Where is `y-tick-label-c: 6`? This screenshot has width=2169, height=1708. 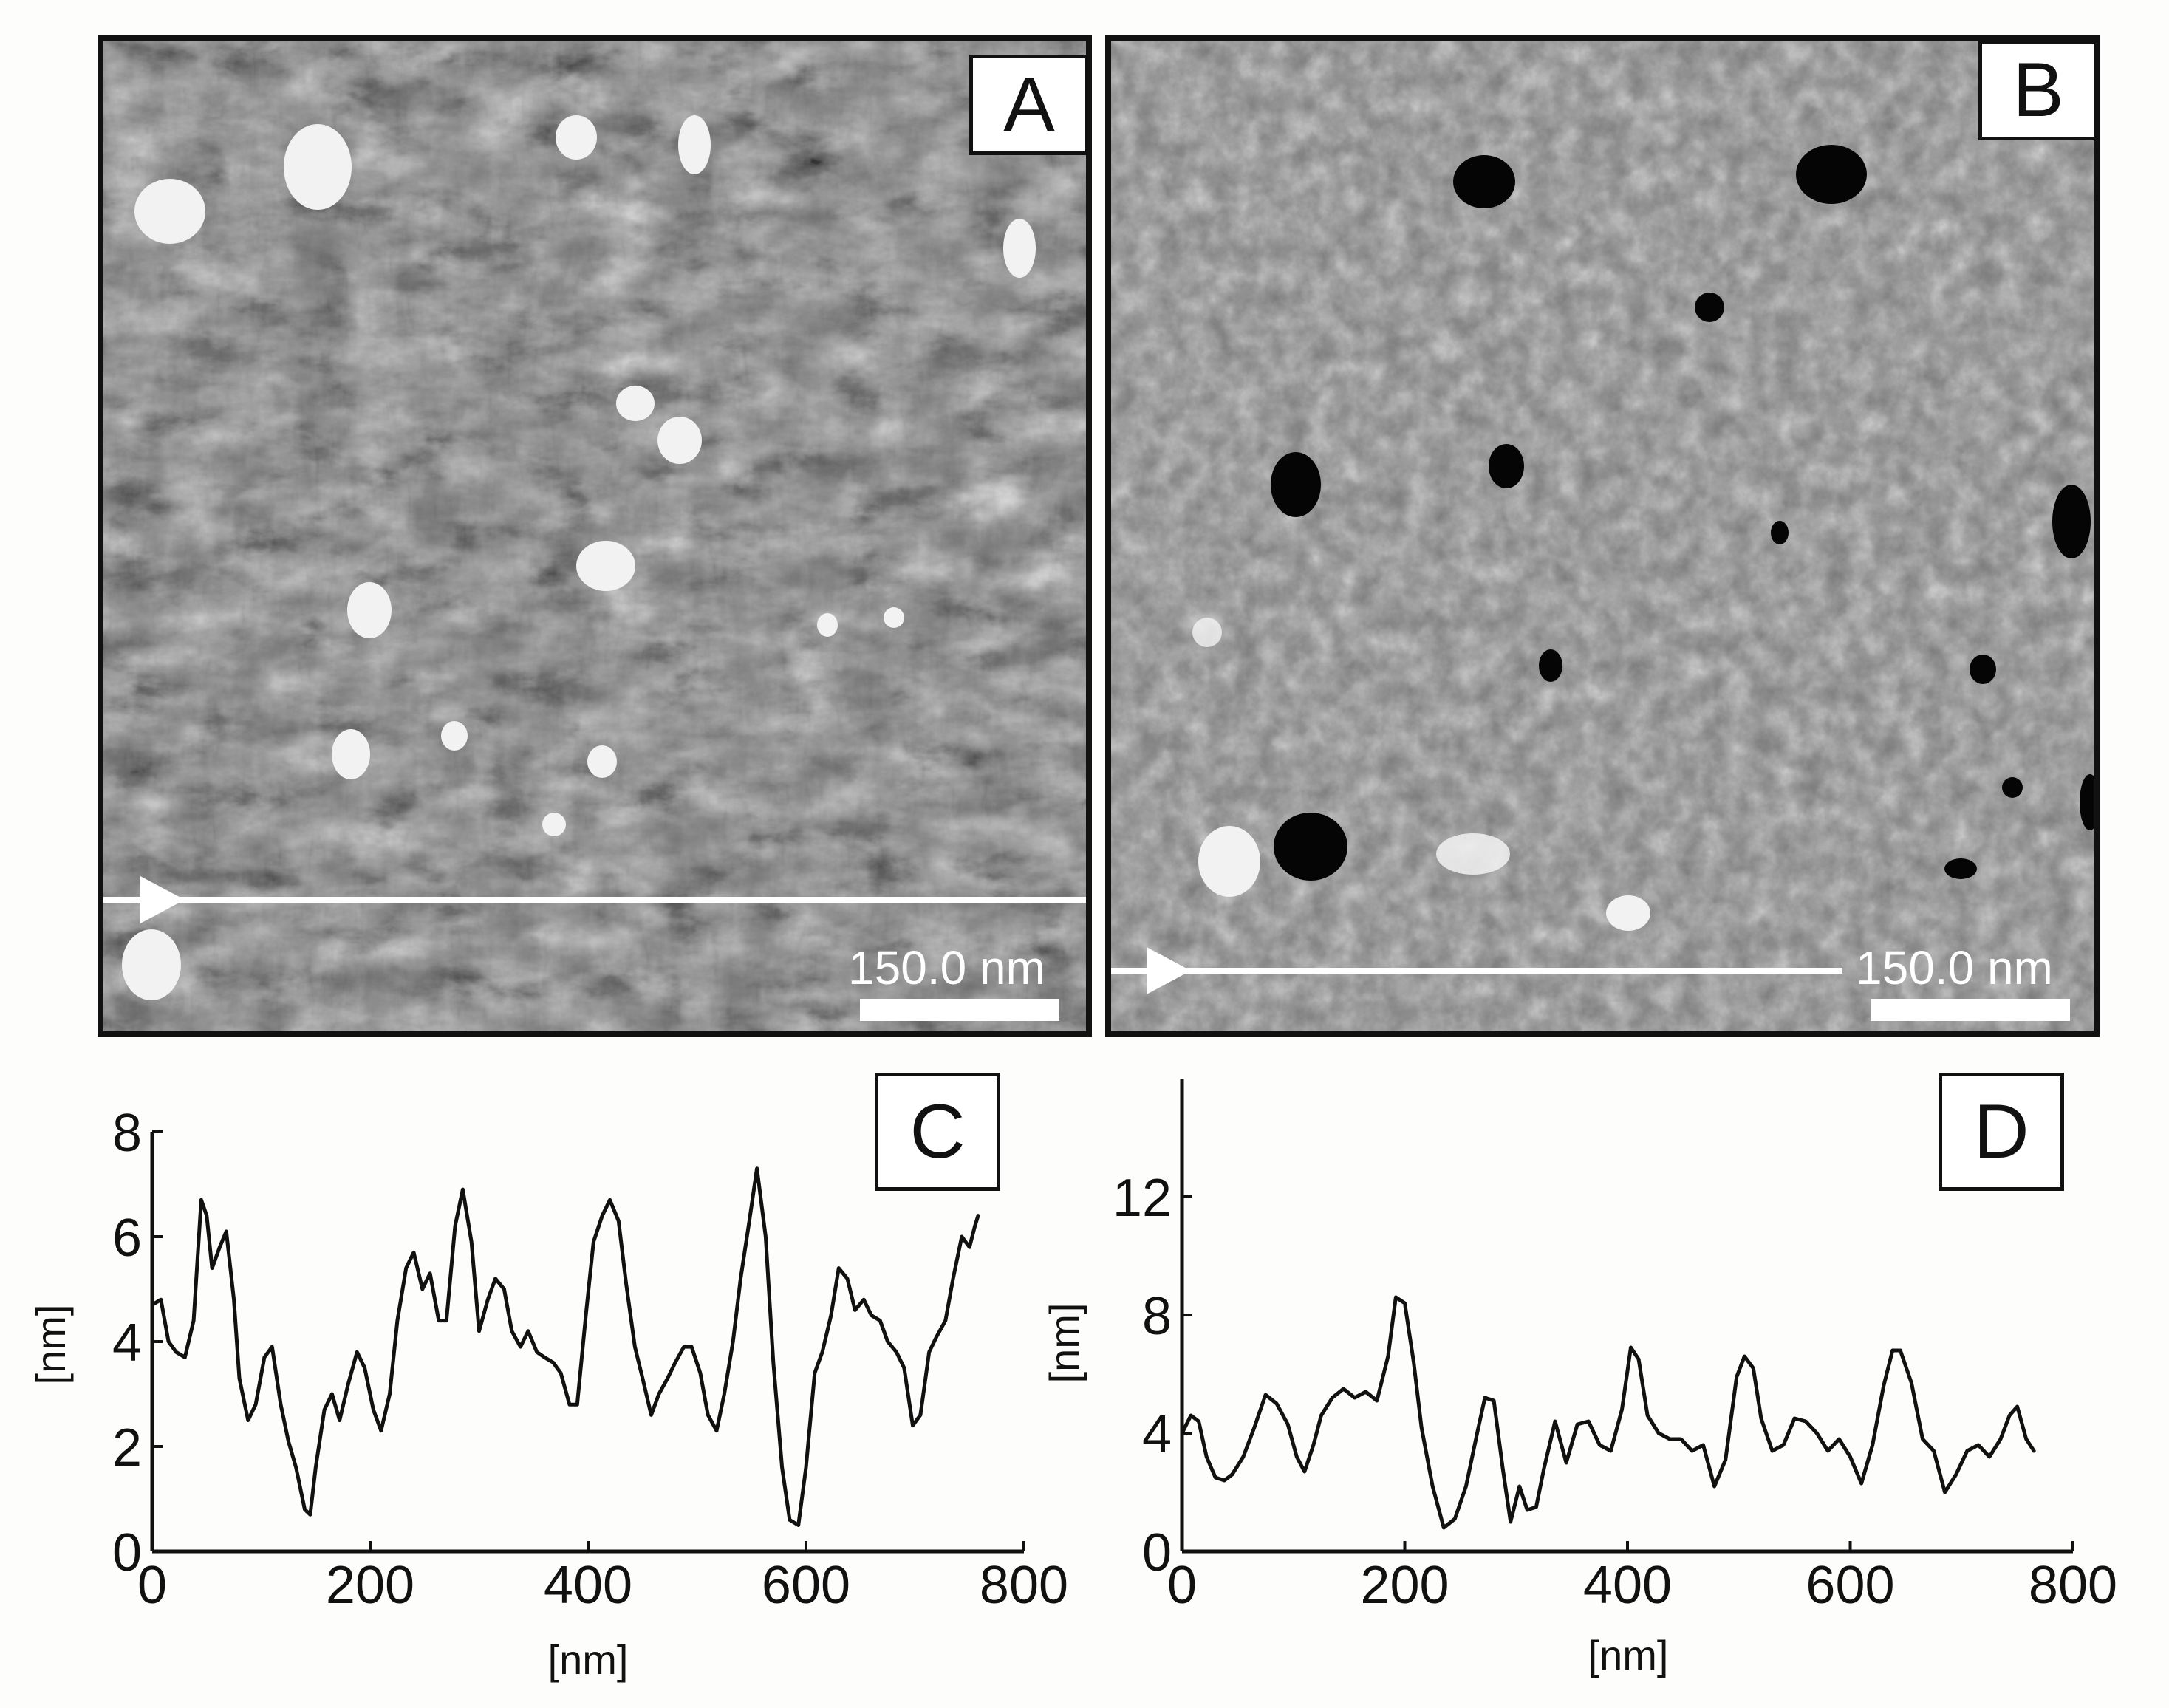
y-tick-label-c: 6 is located at coordinates (127, 1238).